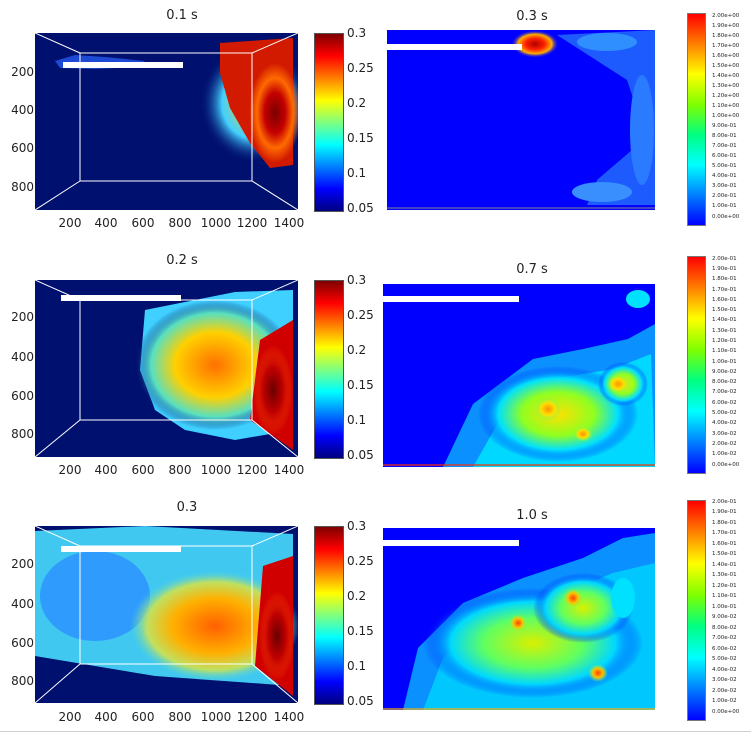 The height and width of the screenshot is (734, 751). What do you see at coordinates (696, 119) in the screenshot?
I see `colorbar-sim-0.3s` at bounding box center [696, 119].